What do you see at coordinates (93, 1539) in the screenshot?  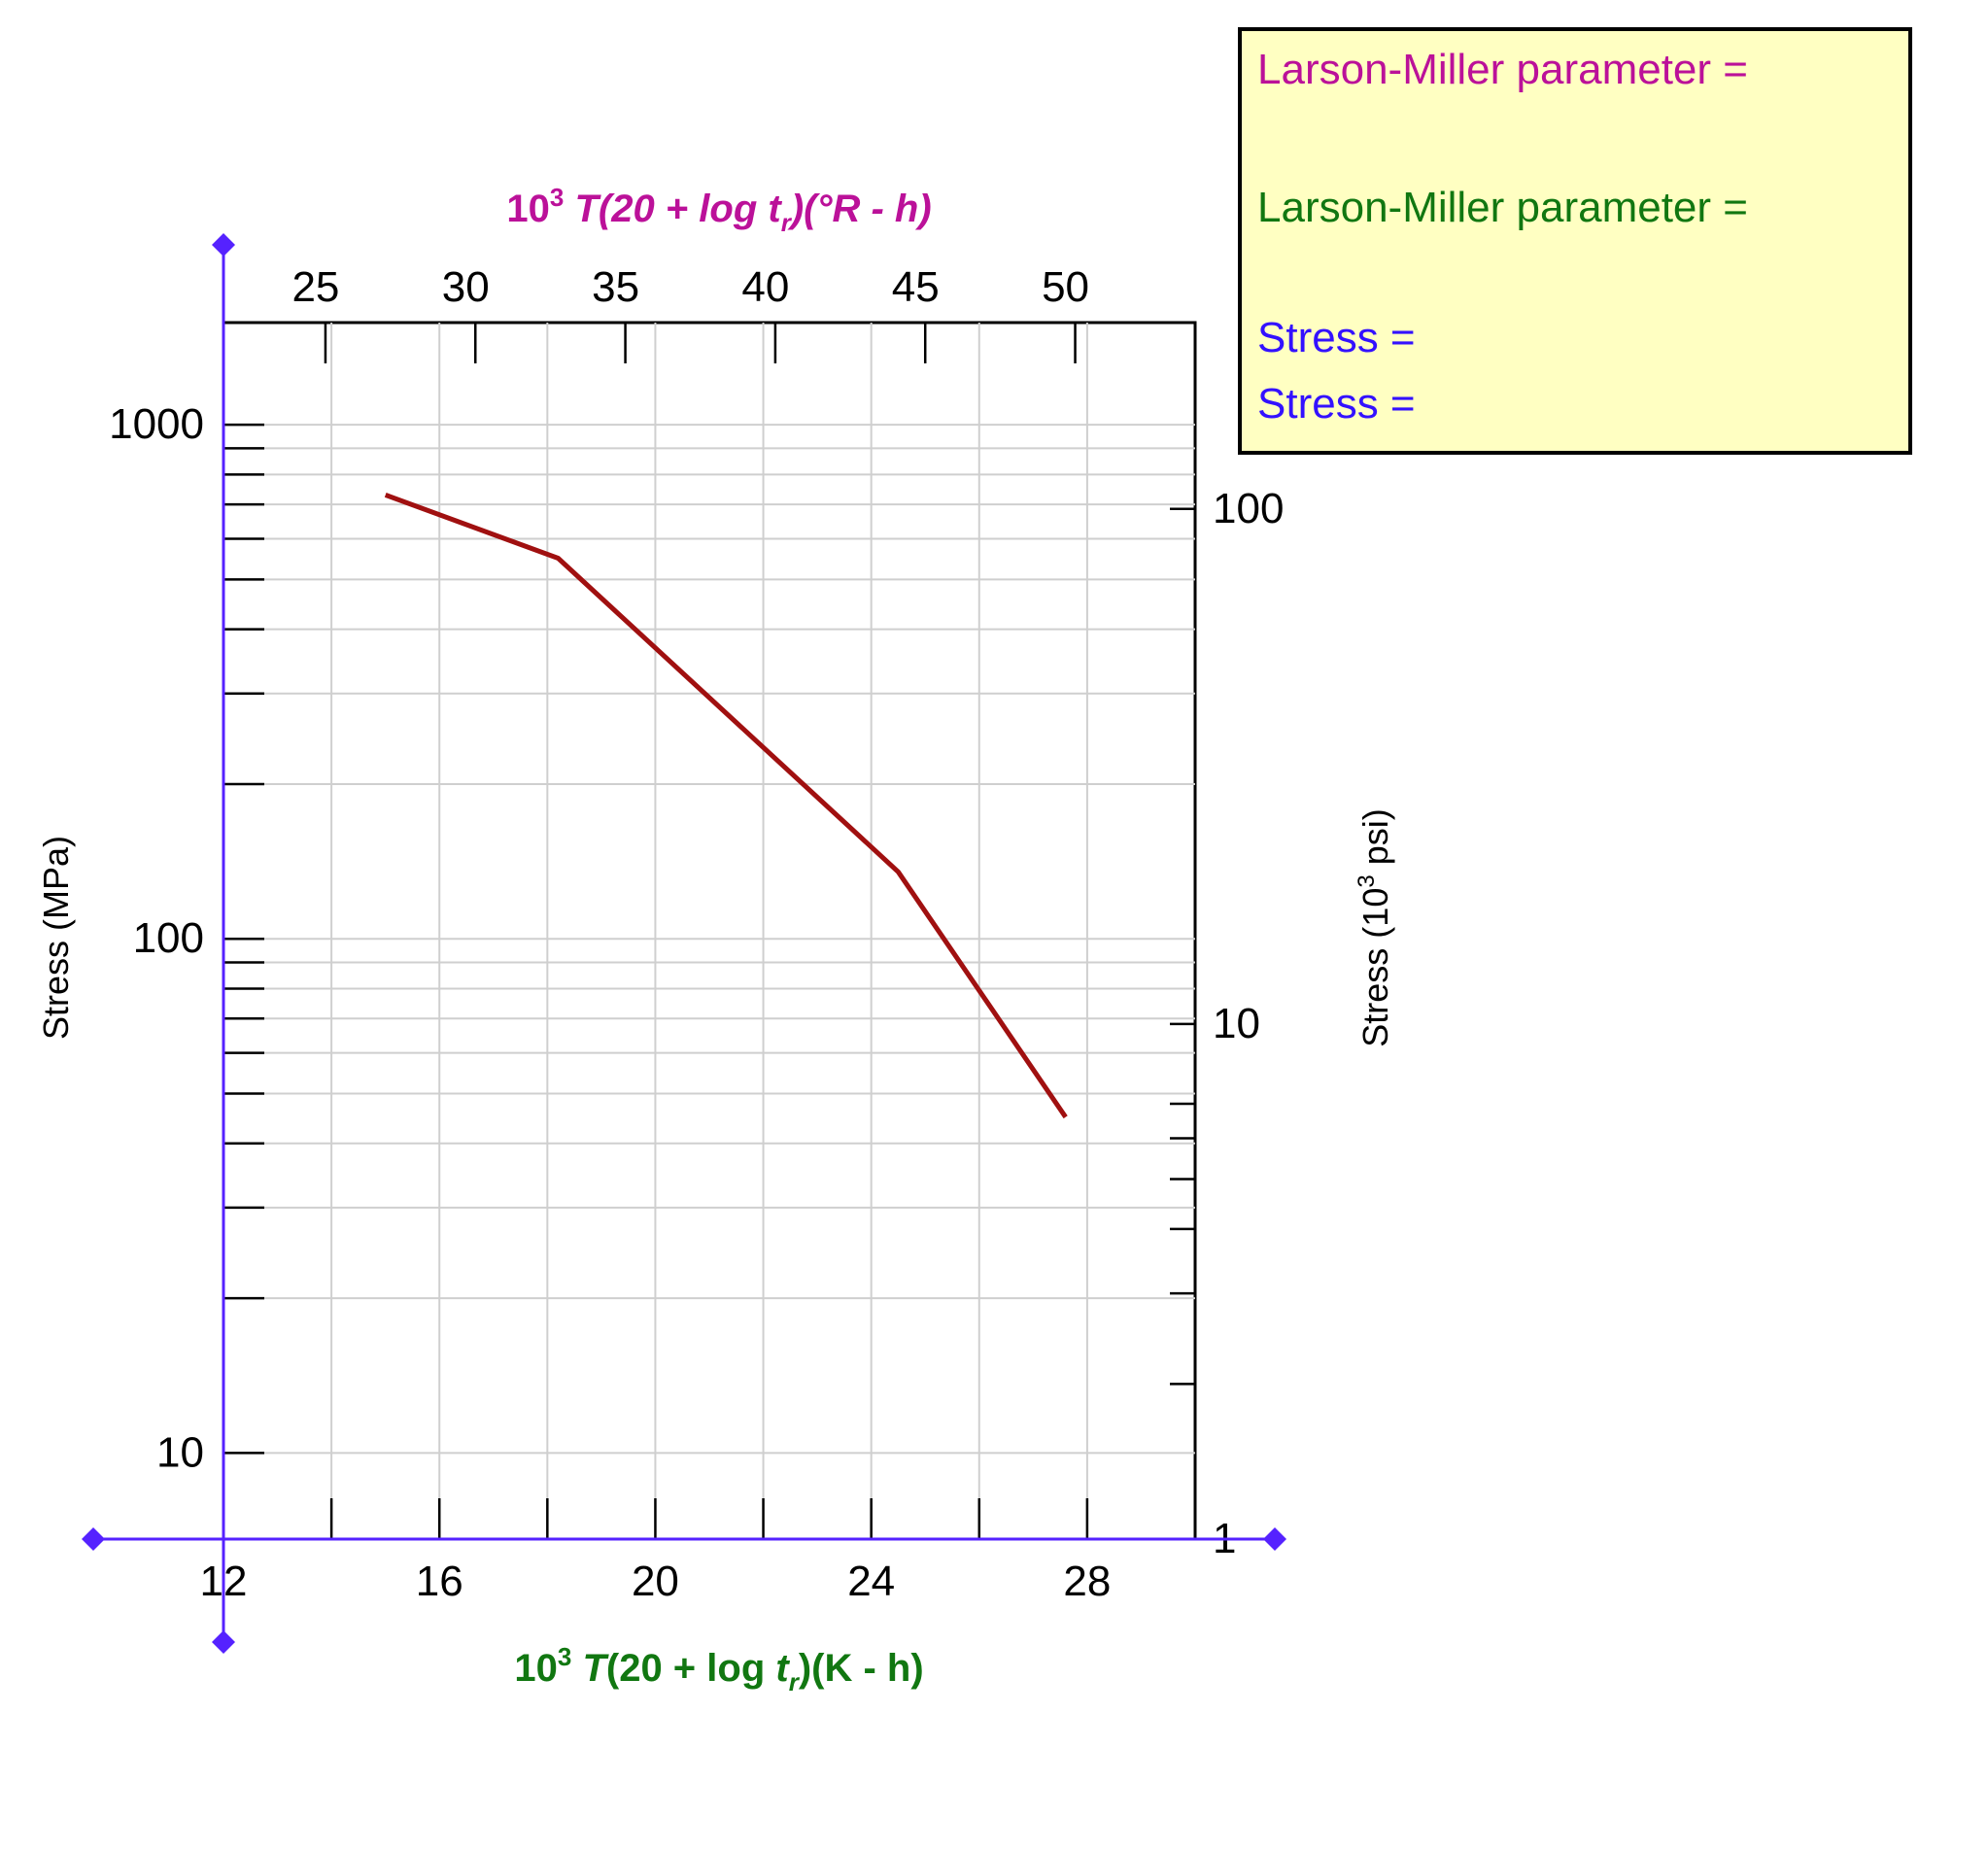 I see `cursor-handle-left` at bounding box center [93, 1539].